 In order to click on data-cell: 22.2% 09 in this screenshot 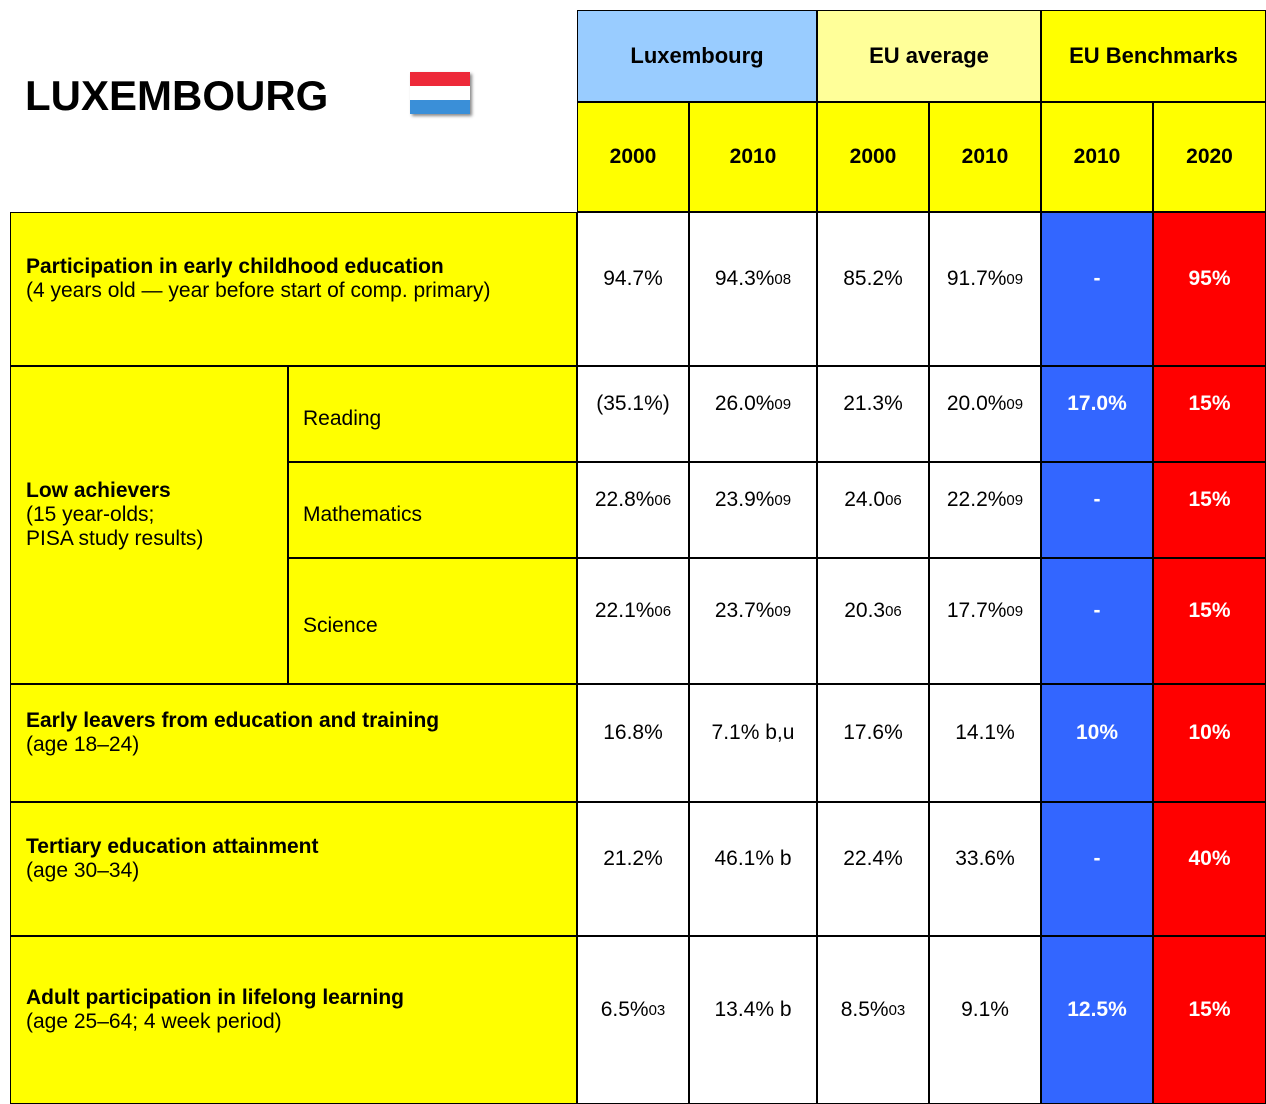, I will do `click(985, 510)`.